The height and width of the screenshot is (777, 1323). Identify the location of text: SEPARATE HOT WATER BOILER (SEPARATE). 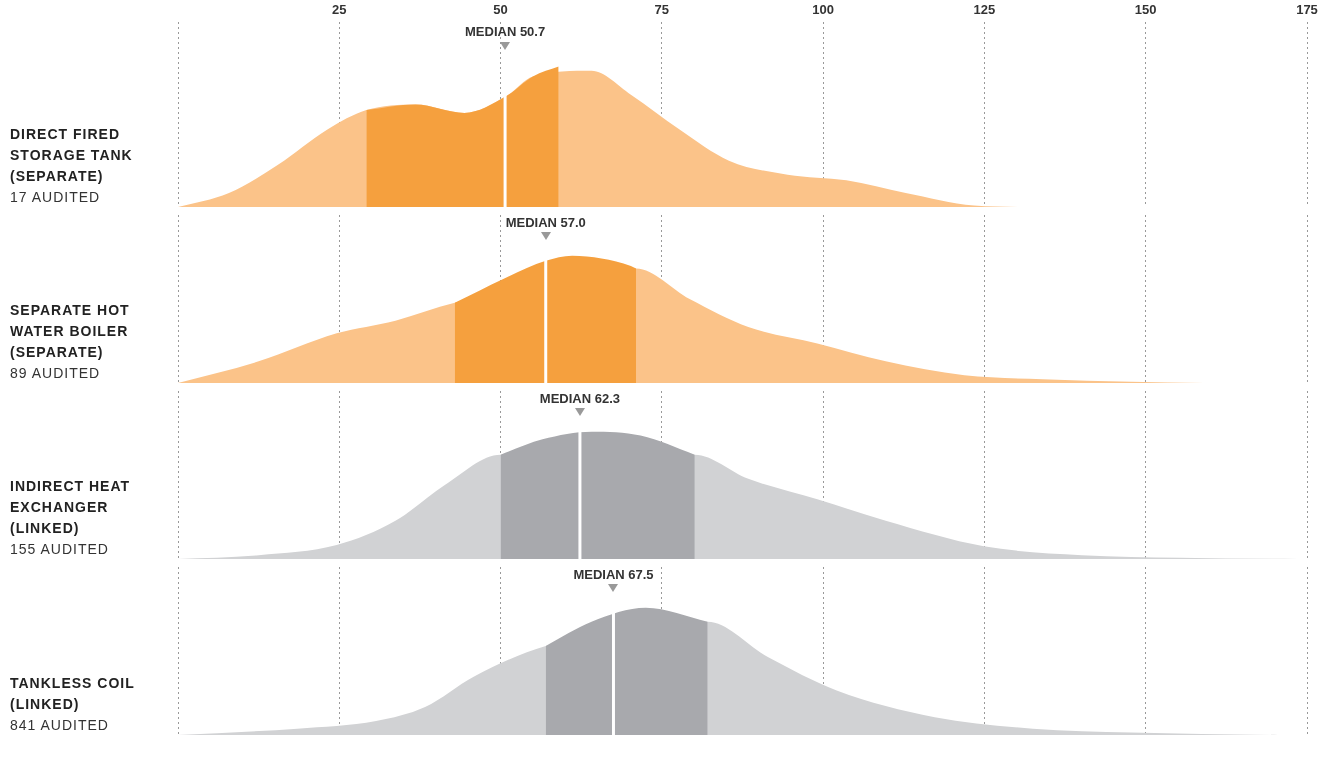
(70, 331).